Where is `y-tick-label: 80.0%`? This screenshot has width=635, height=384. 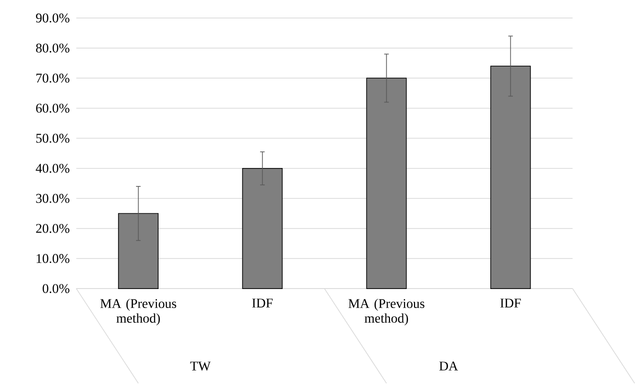 y-tick-label: 80.0% is located at coordinates (53, 48).